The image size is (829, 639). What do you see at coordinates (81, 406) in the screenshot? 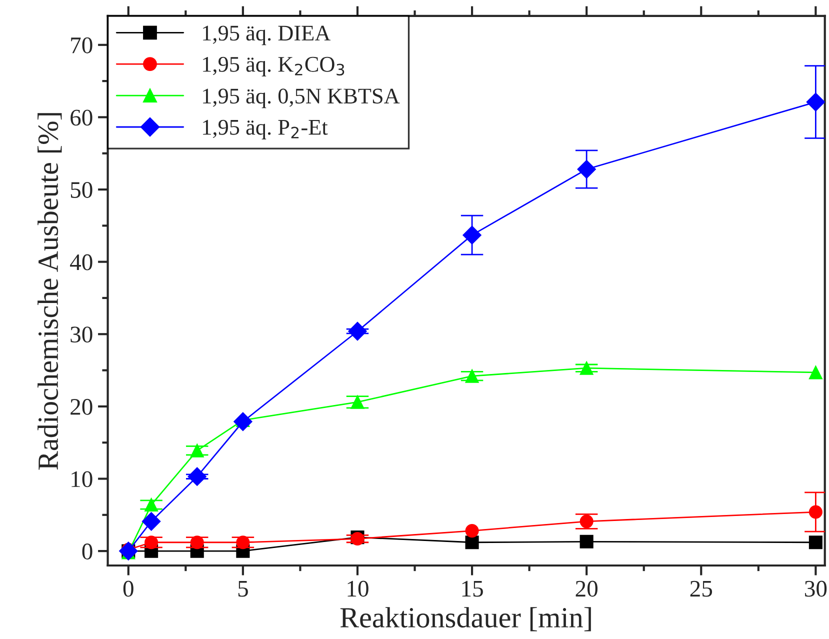
I see `y-tick-label: 20` at bounding box center [81, 406].